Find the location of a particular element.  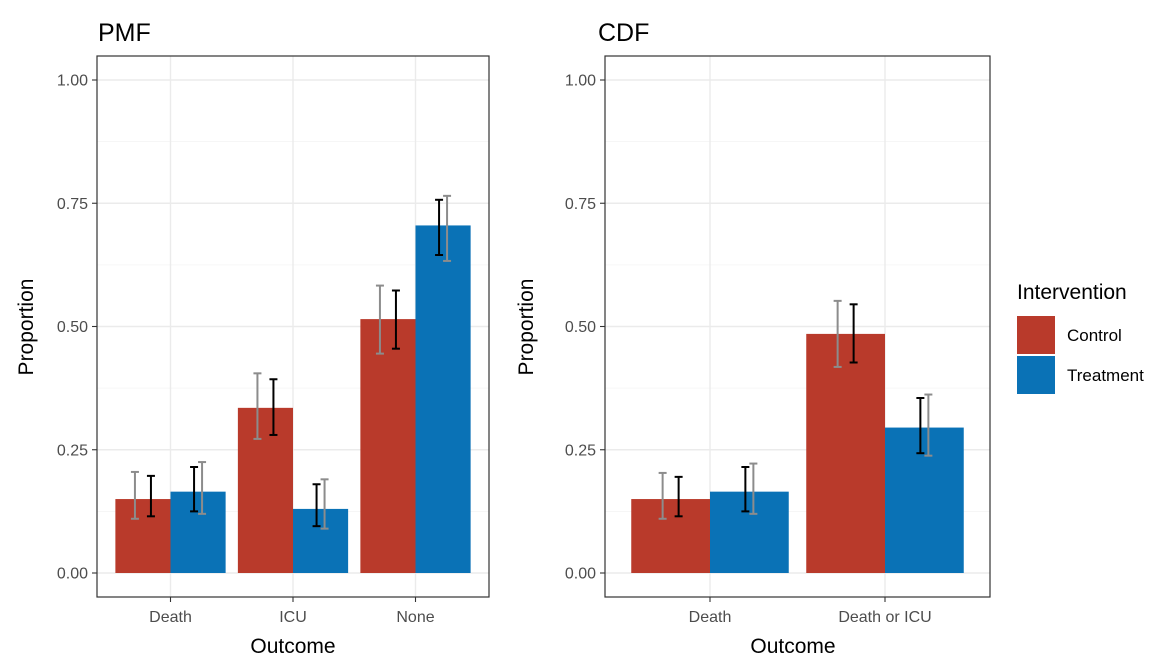

pmf-x-tick-label-death: Death is located at coordinates (170, 617).